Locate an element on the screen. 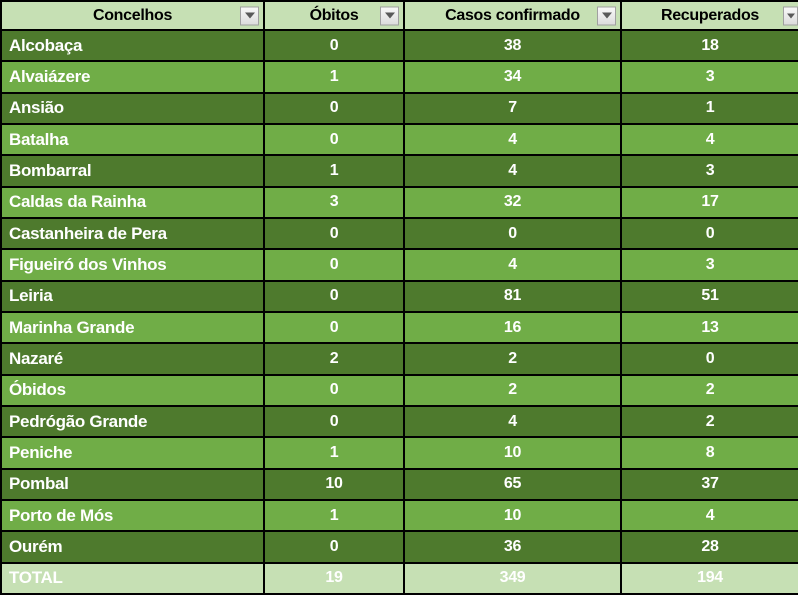  cell-concelho: Batalha is located at coordinates (132, 139).